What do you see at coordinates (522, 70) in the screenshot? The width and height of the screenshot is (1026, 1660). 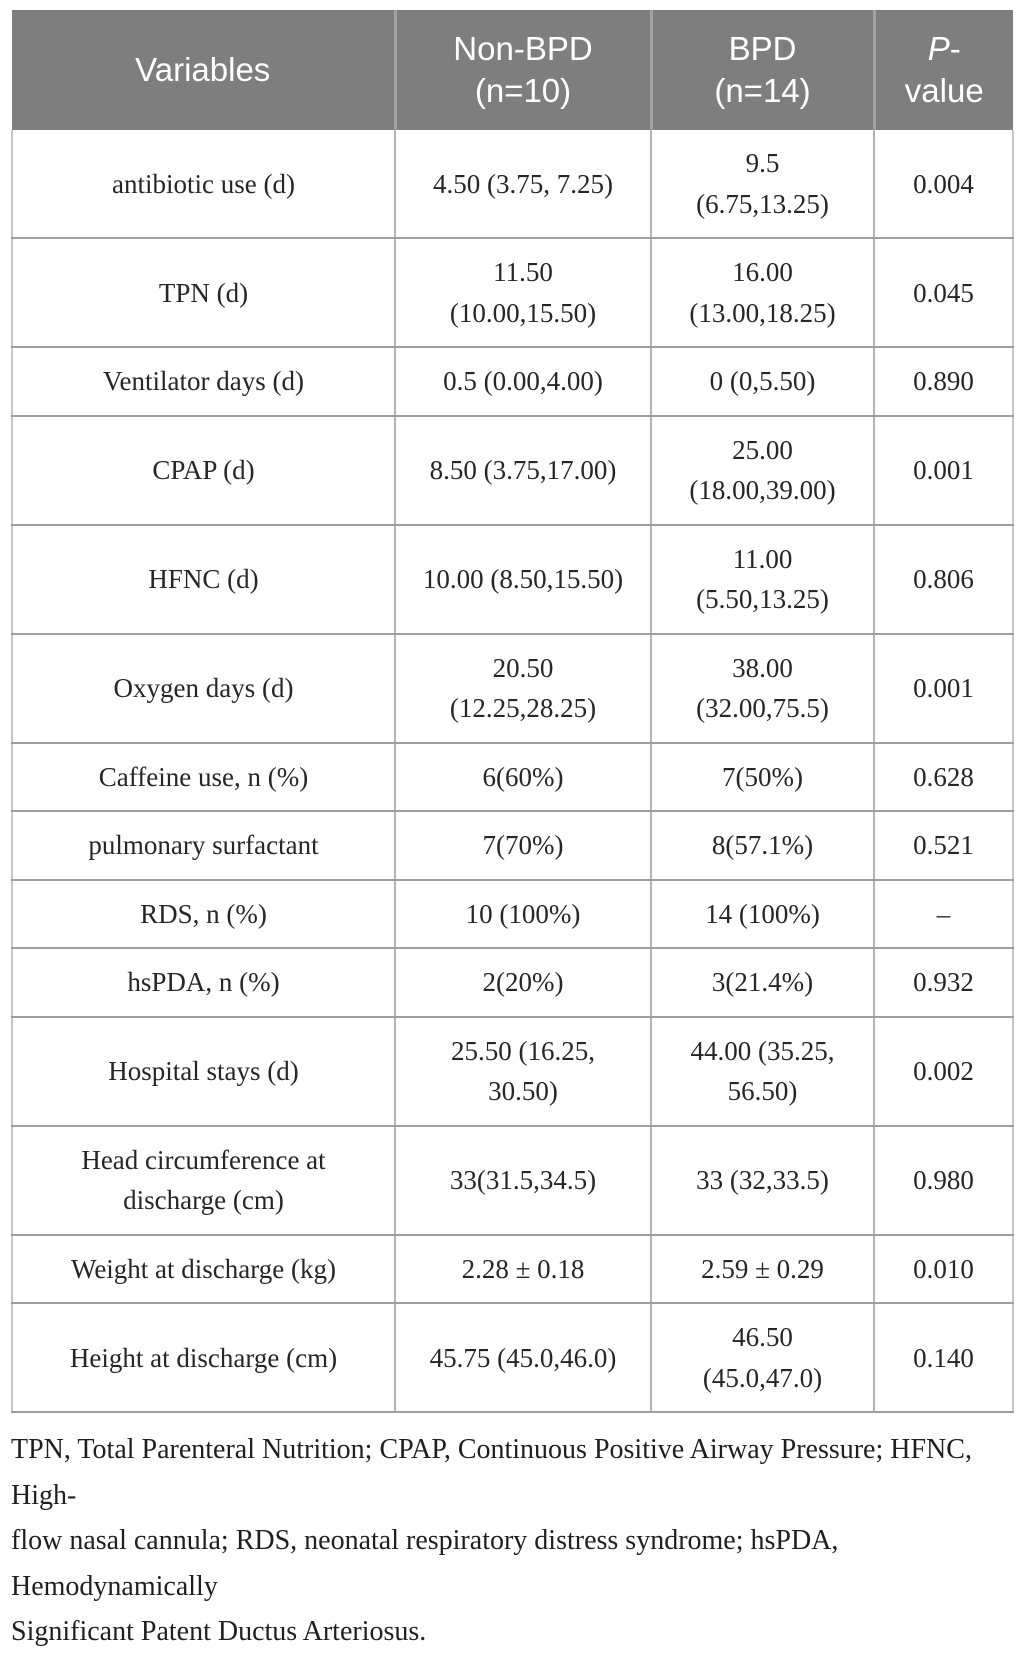 I see `header-non-bpd: Non-BPD (n=10)` at bounding box center [522, 70].